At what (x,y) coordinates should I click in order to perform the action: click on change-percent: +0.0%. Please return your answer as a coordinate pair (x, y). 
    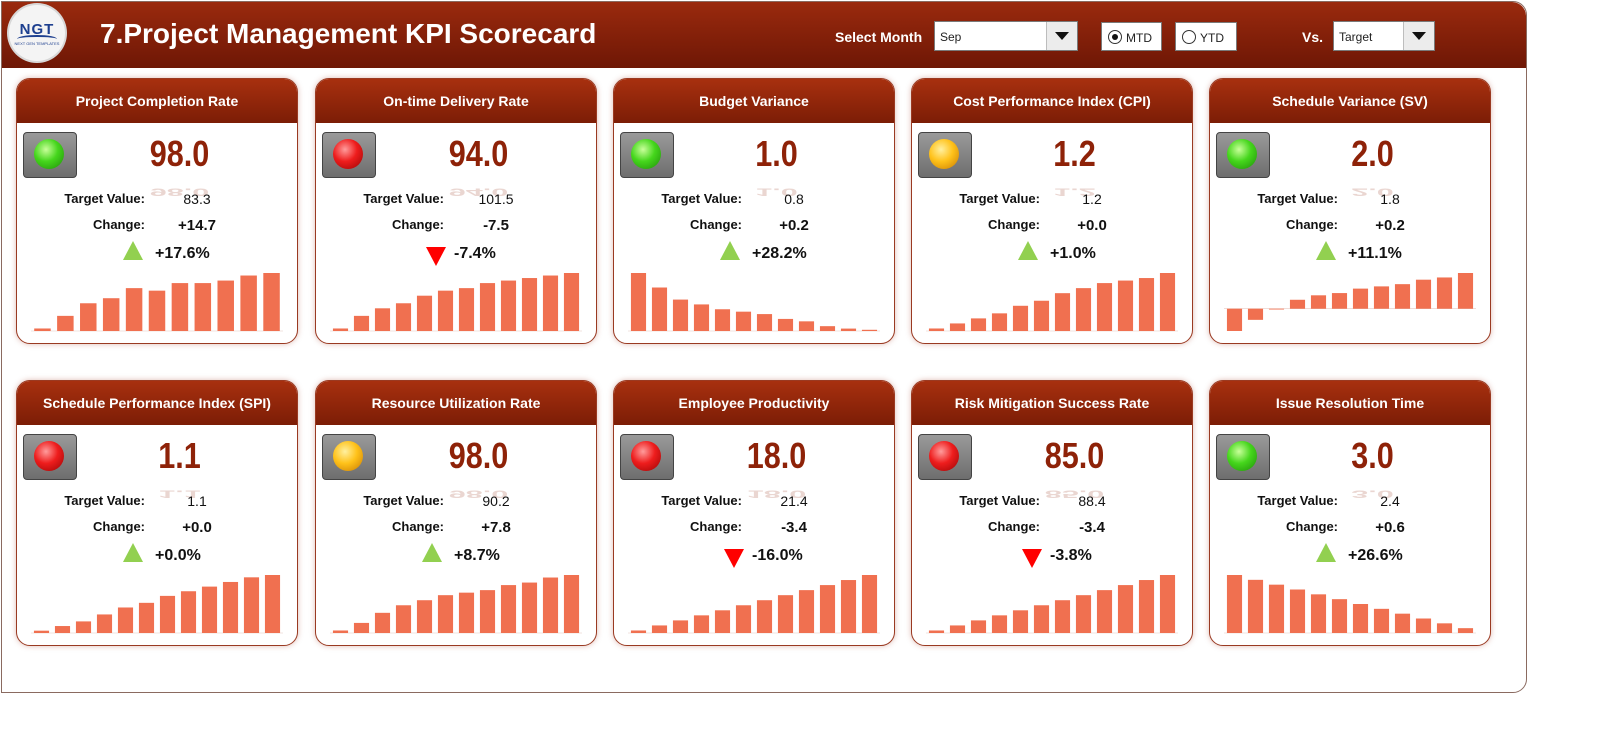
    Looking at the image, I should click on (178, 555).